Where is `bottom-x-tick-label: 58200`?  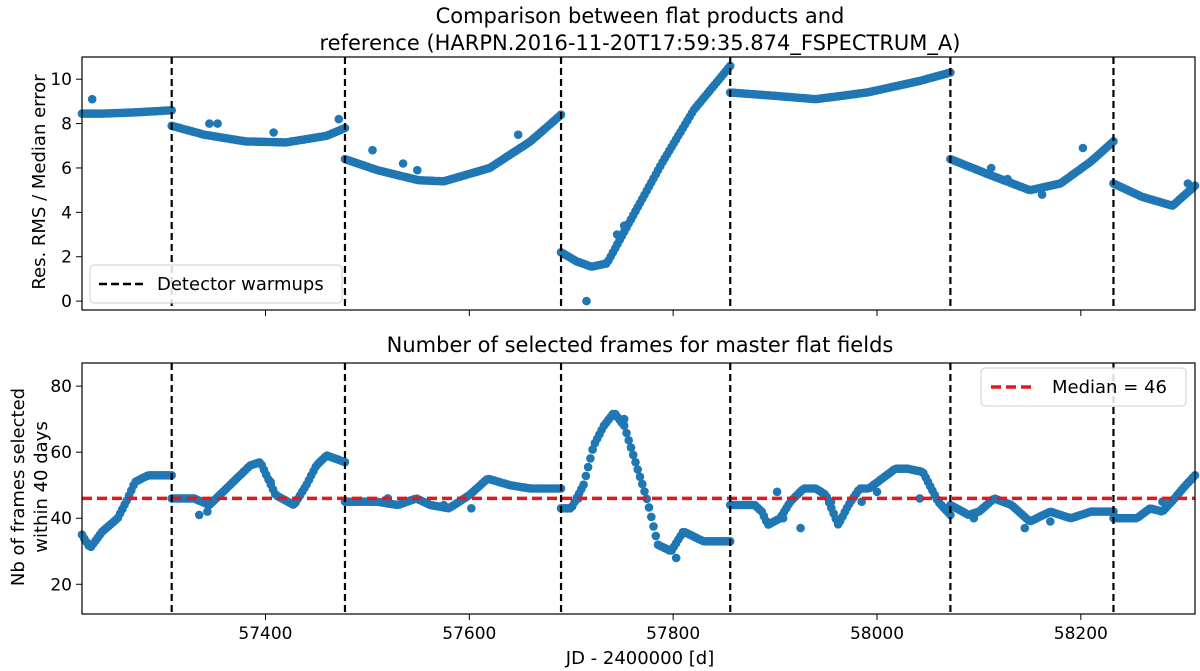
bottom-x-tick-label: 58200 is located at coordinates (1081, 634).